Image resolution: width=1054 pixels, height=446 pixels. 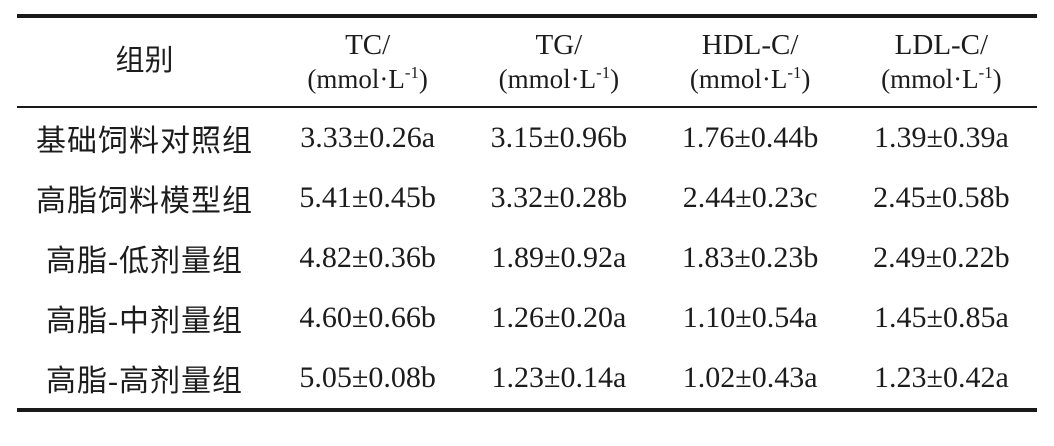 What do you see at coordinates (941, 317) in the screenshot?
I see `value-cell: 1.45±0.85a` at bounding box center [941, 317].